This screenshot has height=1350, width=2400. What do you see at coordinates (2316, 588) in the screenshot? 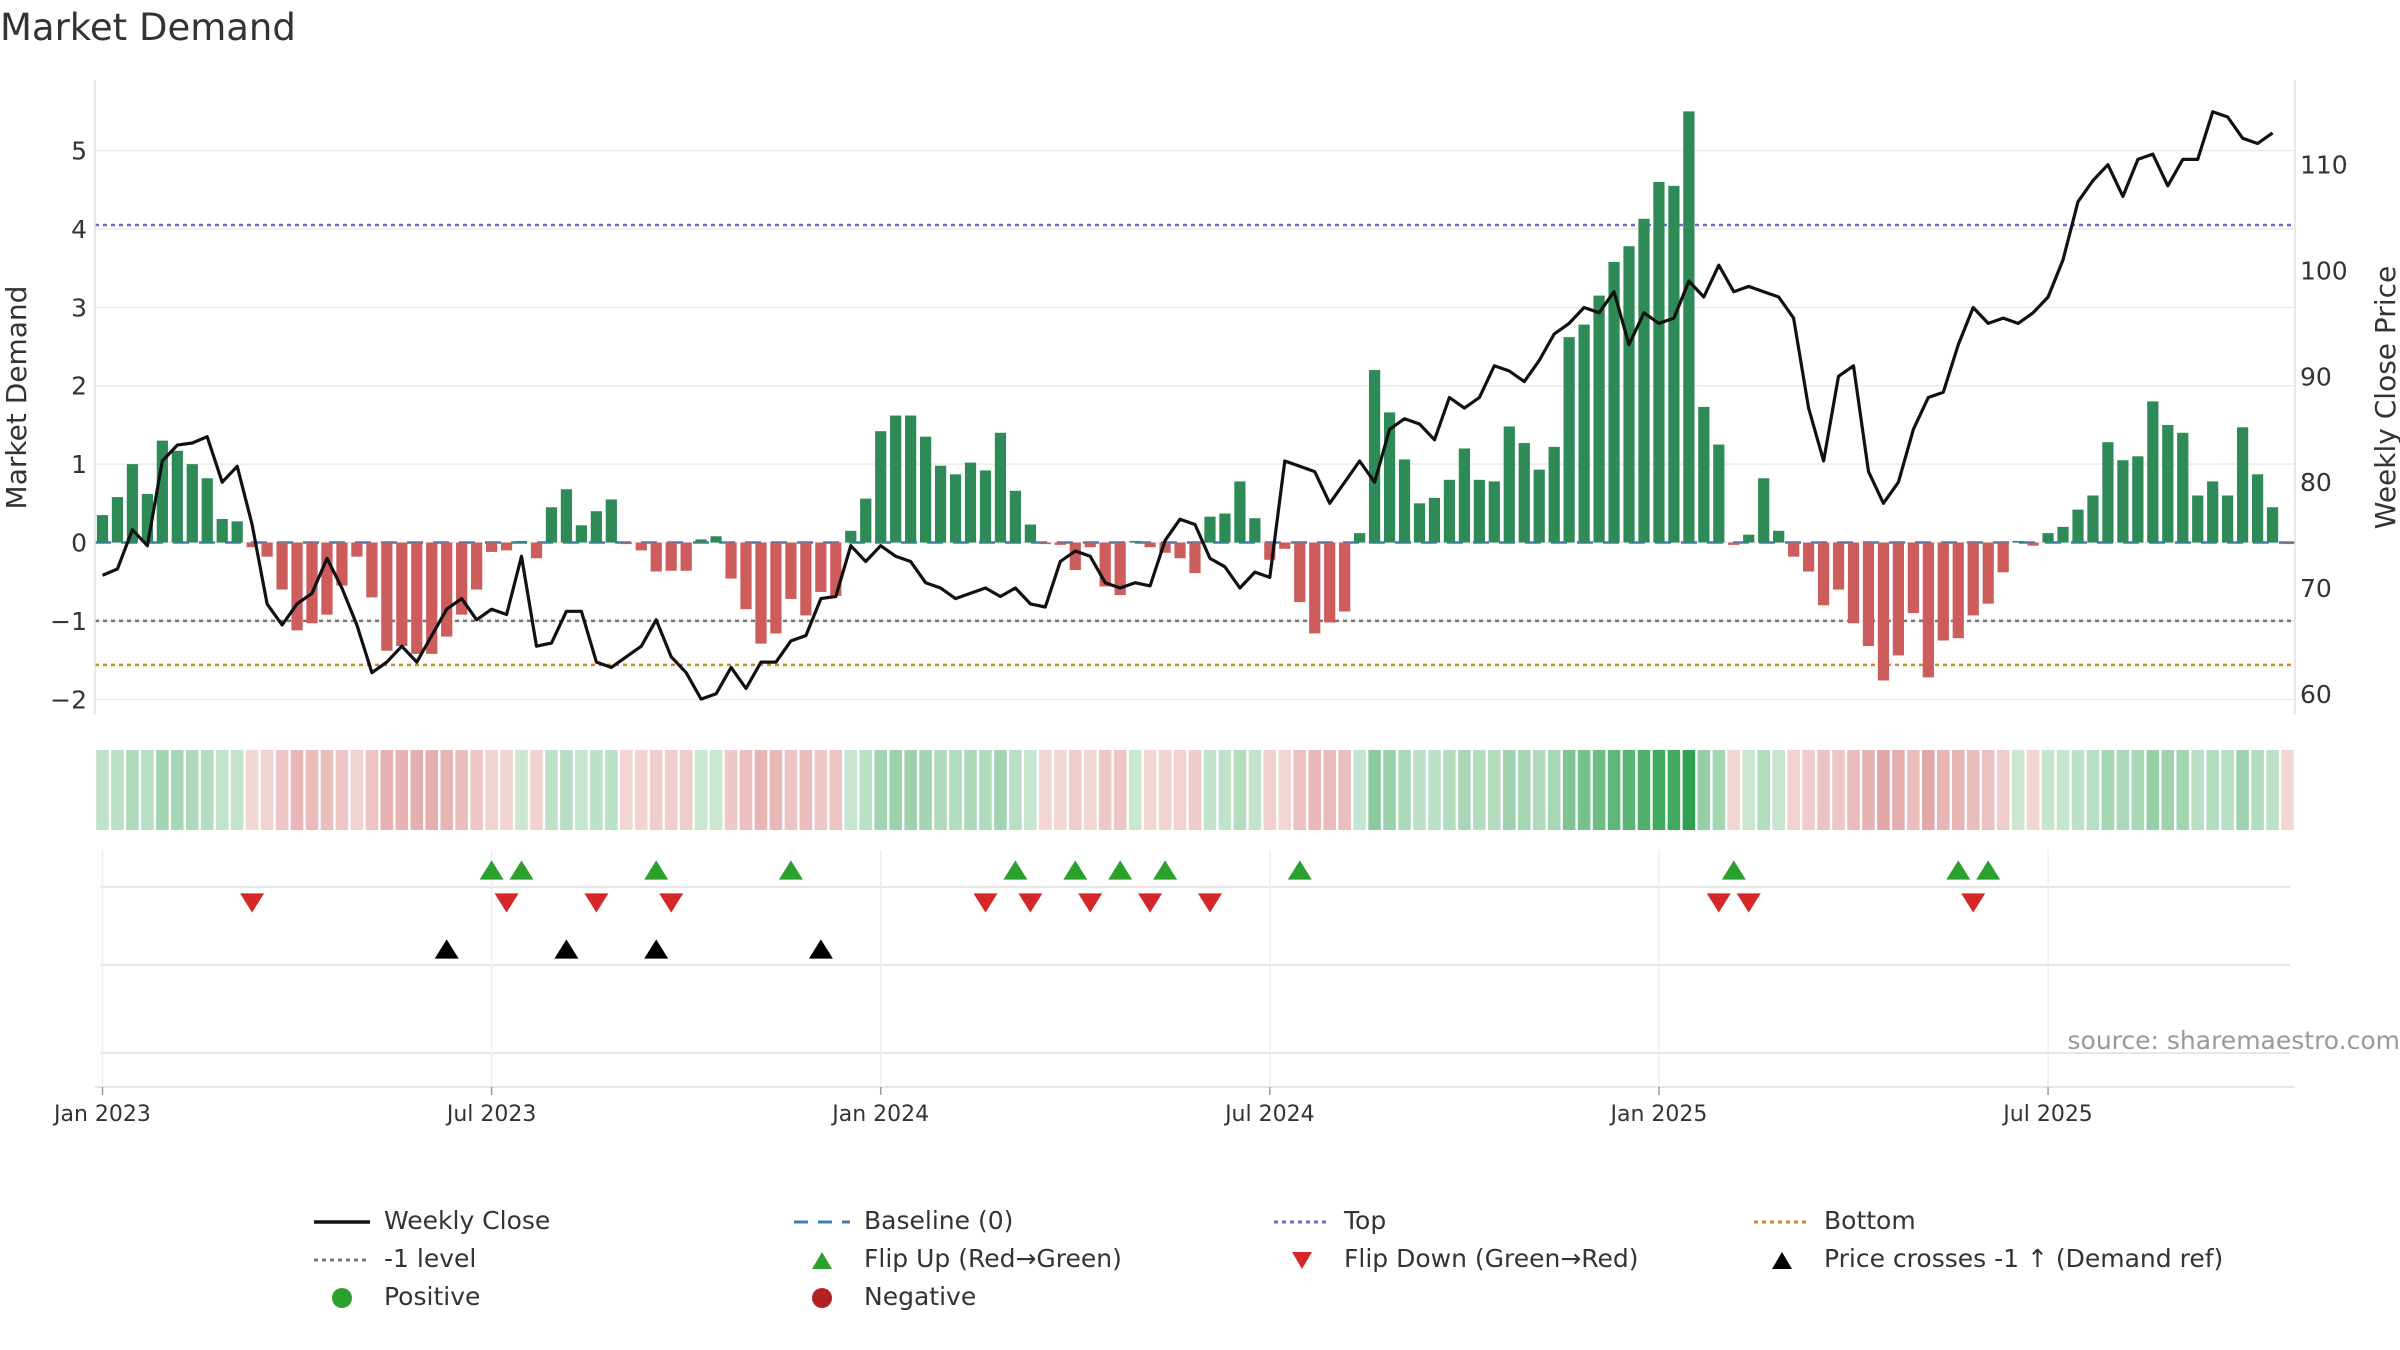
I see `y-right-tick-label: 70` at bounding box center [2316, 588].